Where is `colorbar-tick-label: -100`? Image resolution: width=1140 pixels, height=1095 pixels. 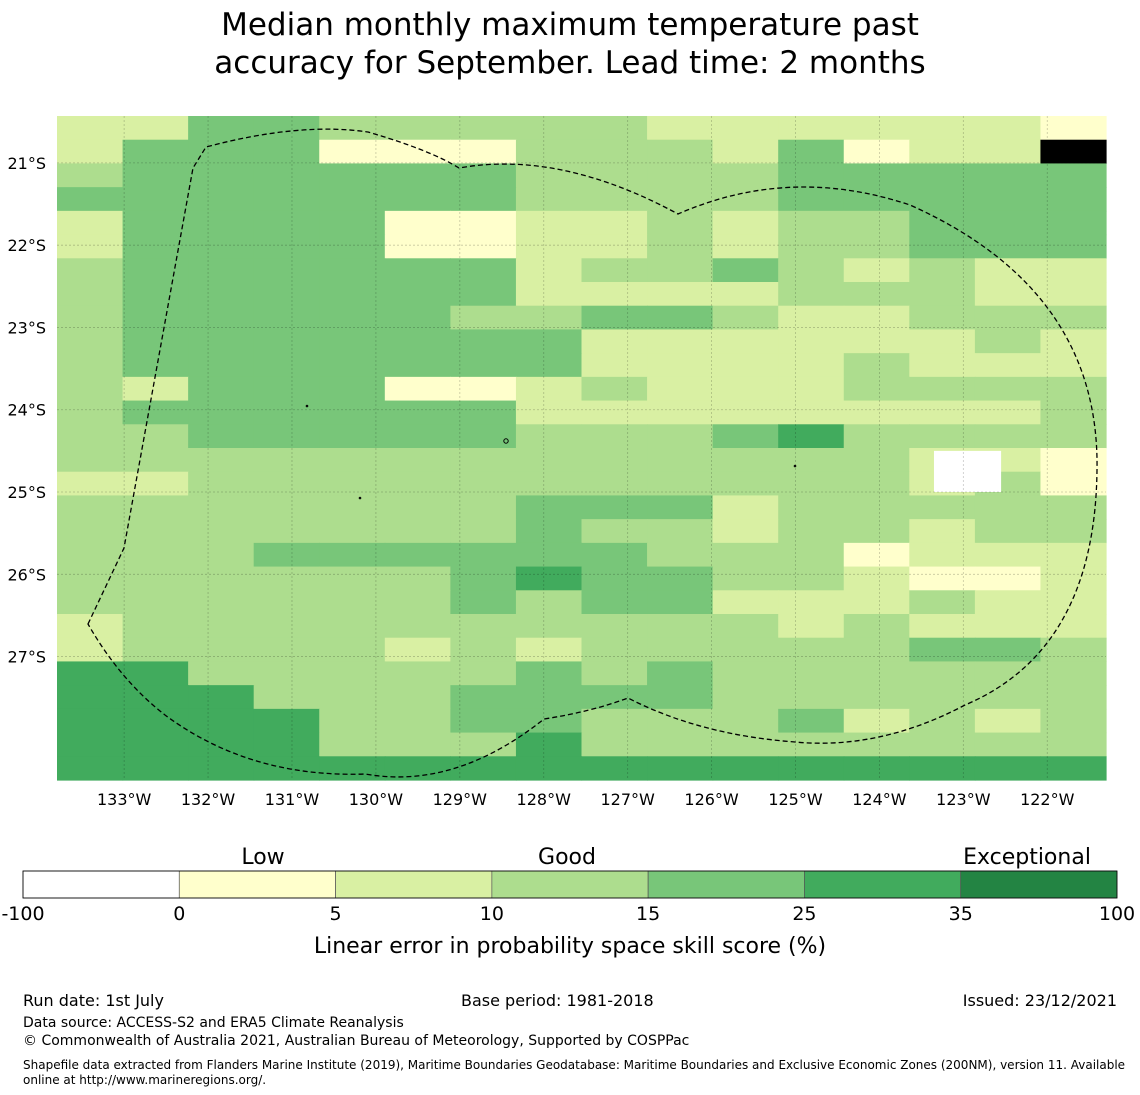
colorbar-tick-label: -100 is located at coordinates (22, 914).